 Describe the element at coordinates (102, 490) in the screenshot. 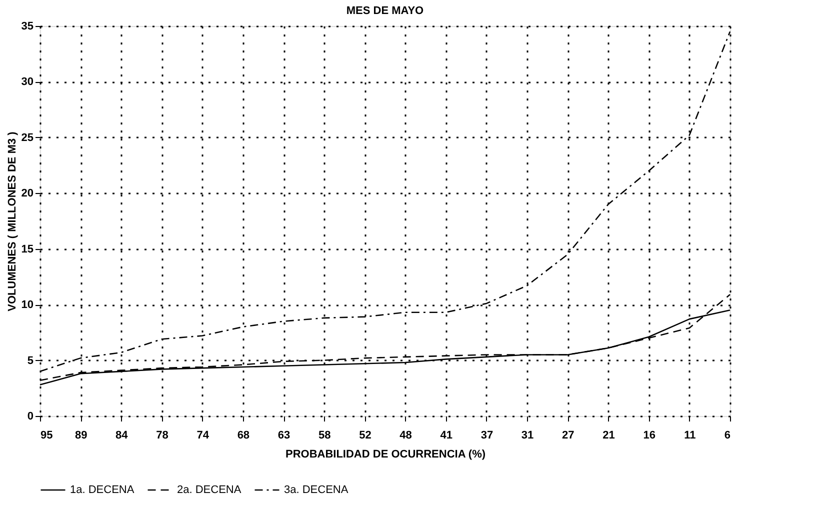

I see `legend-label: 1a. DECENA` at that location.